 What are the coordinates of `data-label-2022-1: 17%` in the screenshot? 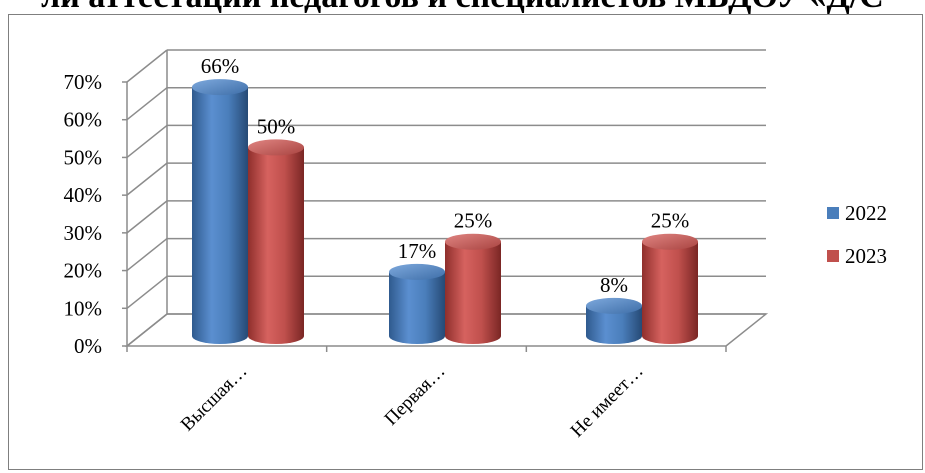 It's located at (417, 251).